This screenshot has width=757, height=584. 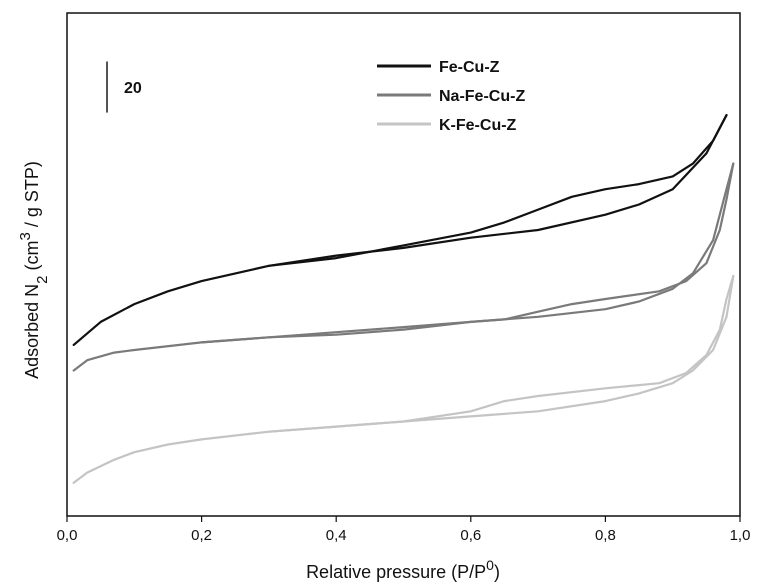 I want to click on scale-bar-label: 20, so click(x=133, y=88).